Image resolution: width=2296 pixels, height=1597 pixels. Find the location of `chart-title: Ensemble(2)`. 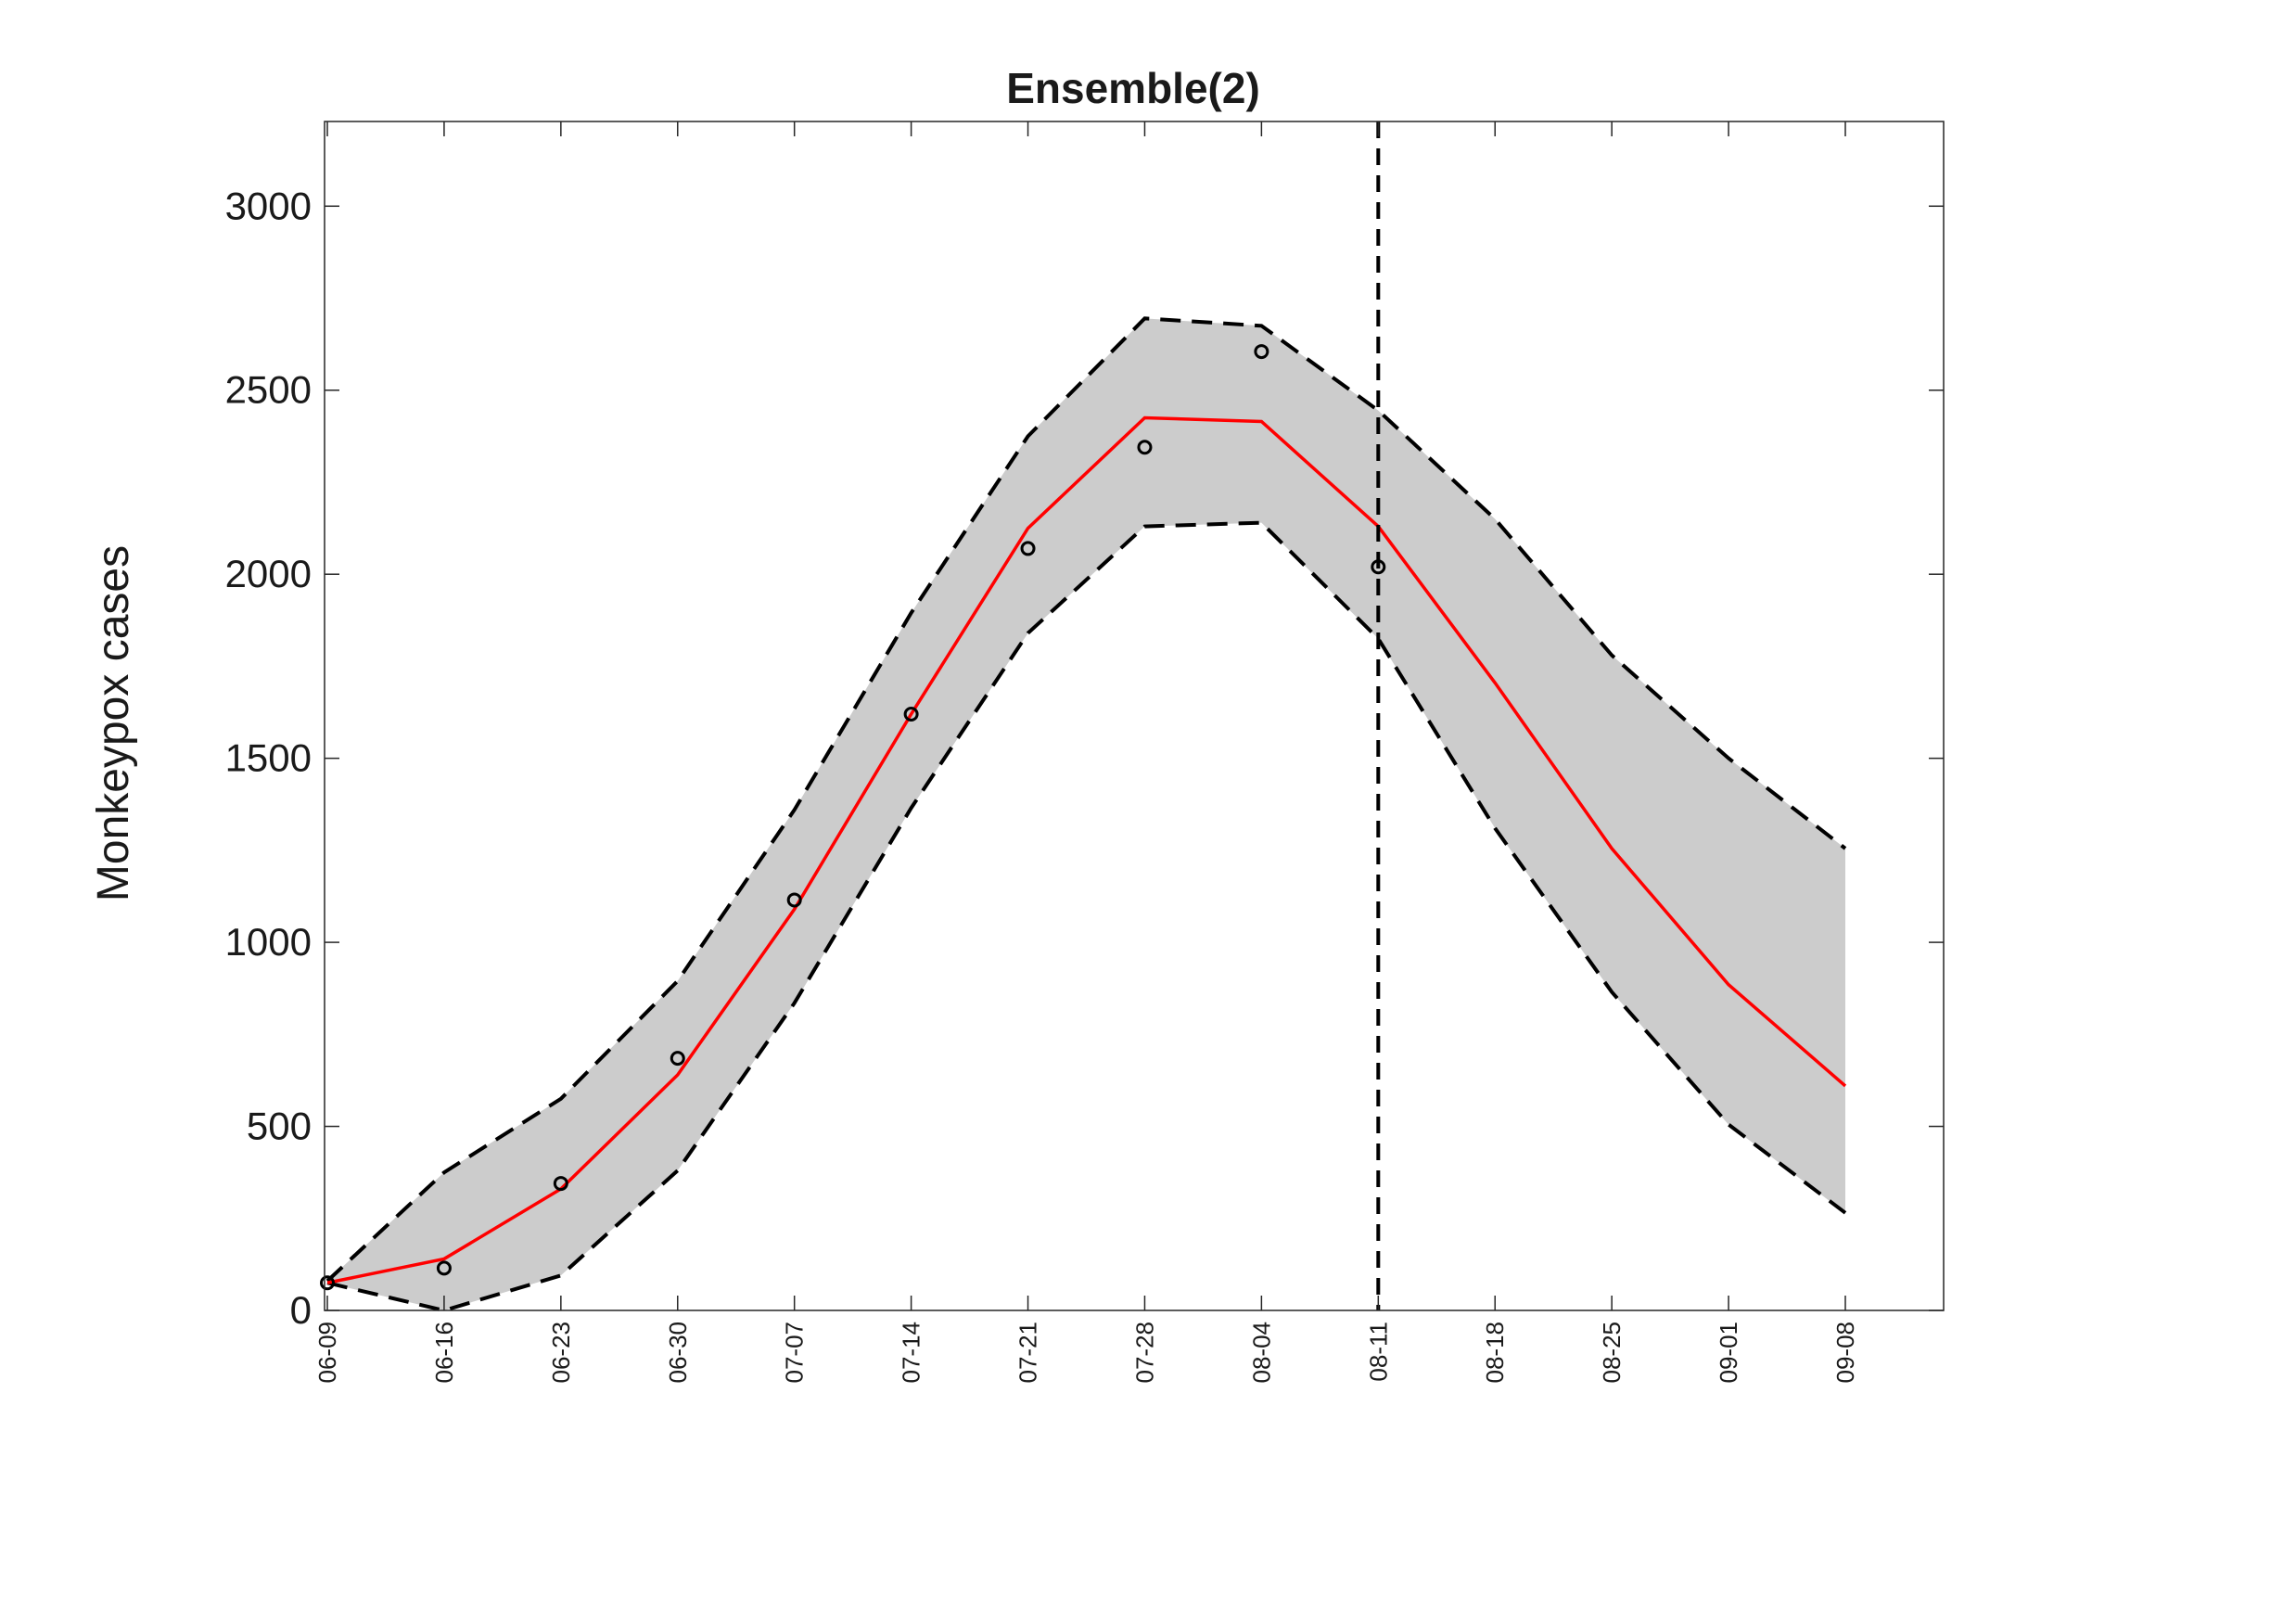

chart-title: Ensemble(2) is located at coordinates (1133, 88).